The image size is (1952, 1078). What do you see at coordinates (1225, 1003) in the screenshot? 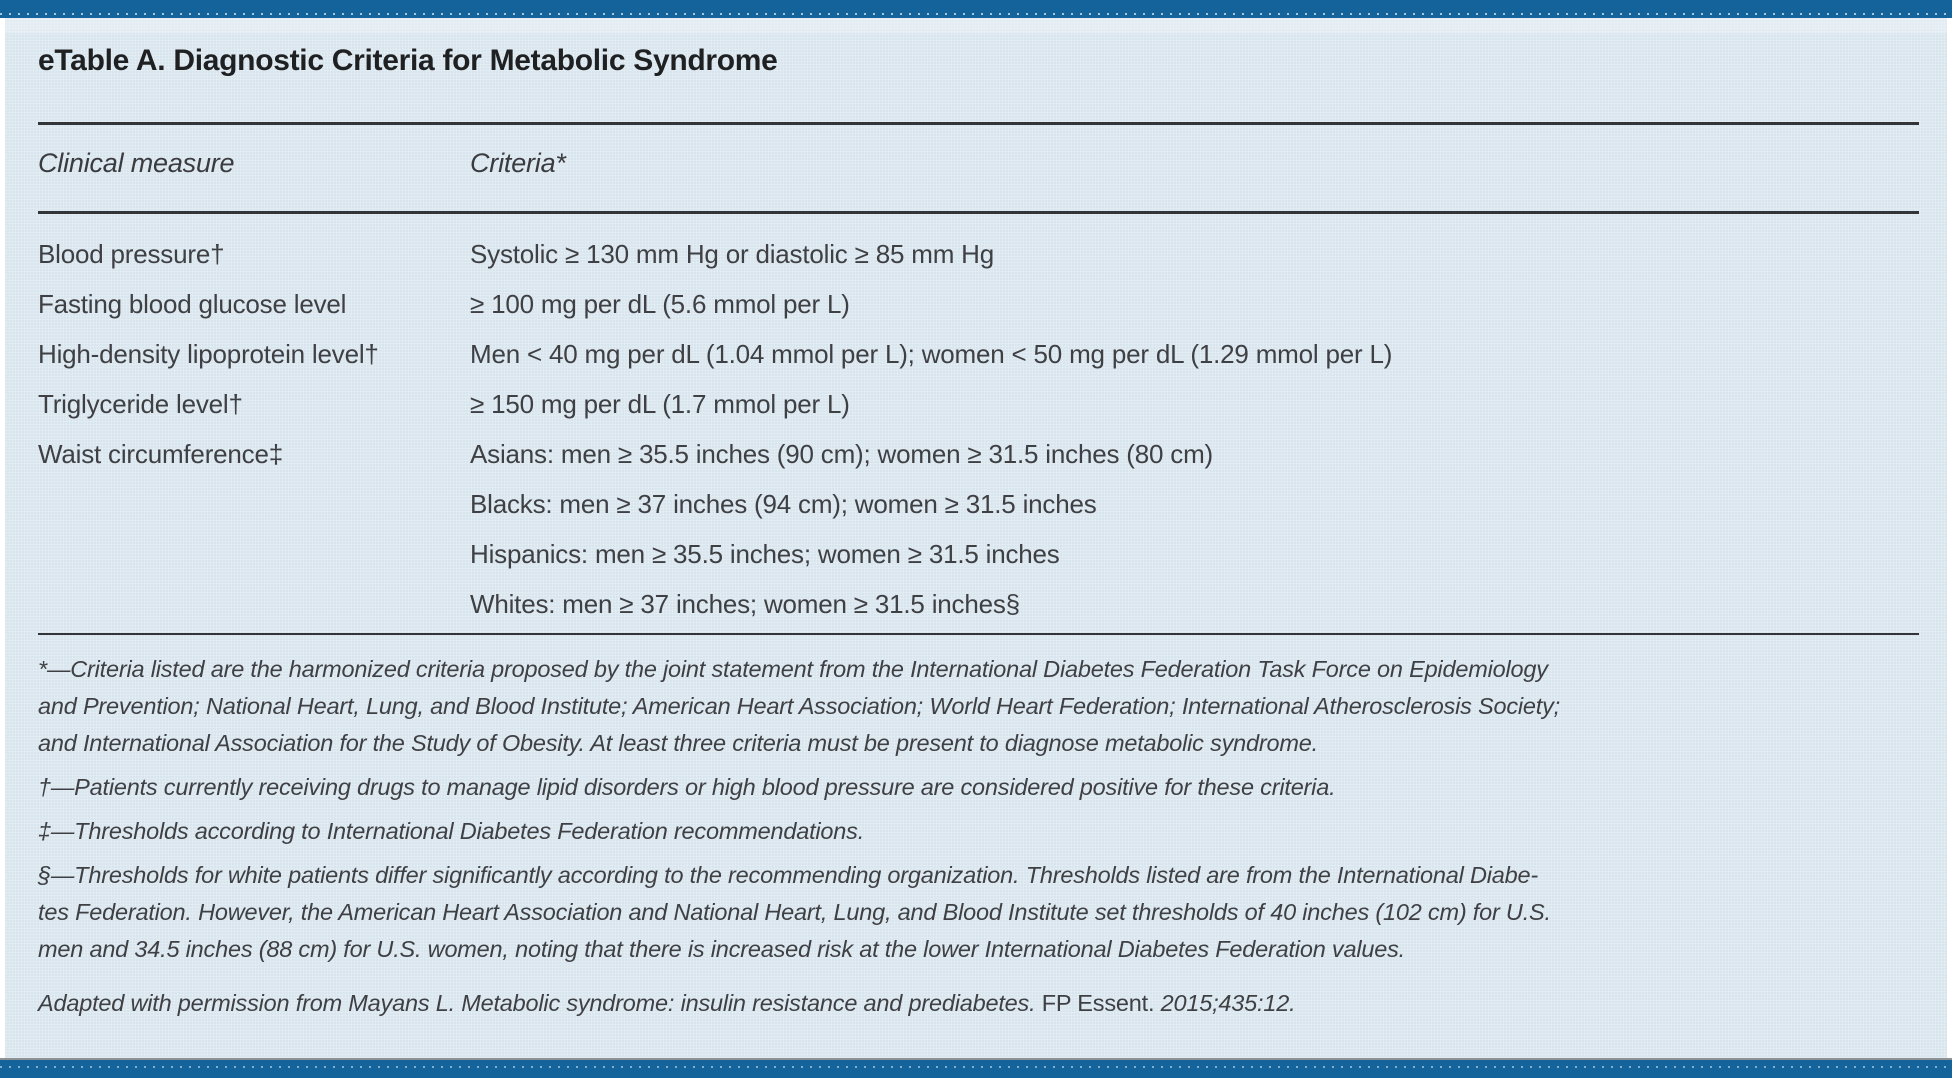
I see `attribution-segment: 2015;435:12.` at bounding box center [1225, 1003].